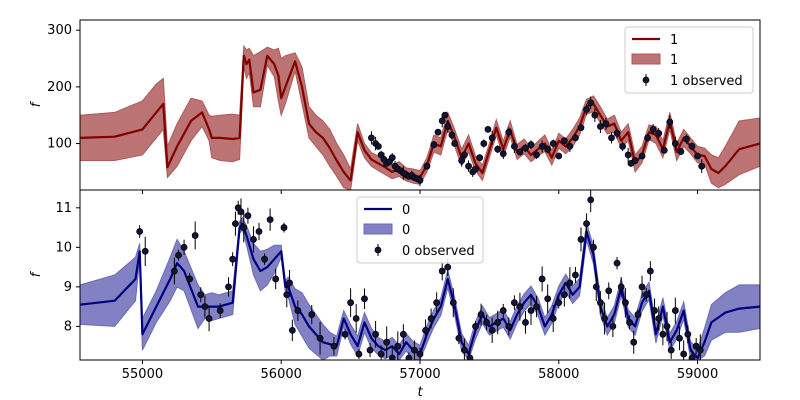 This screenshot has height=400, width=800. I want to click on y-tick-label: 200, so click(59, 87).